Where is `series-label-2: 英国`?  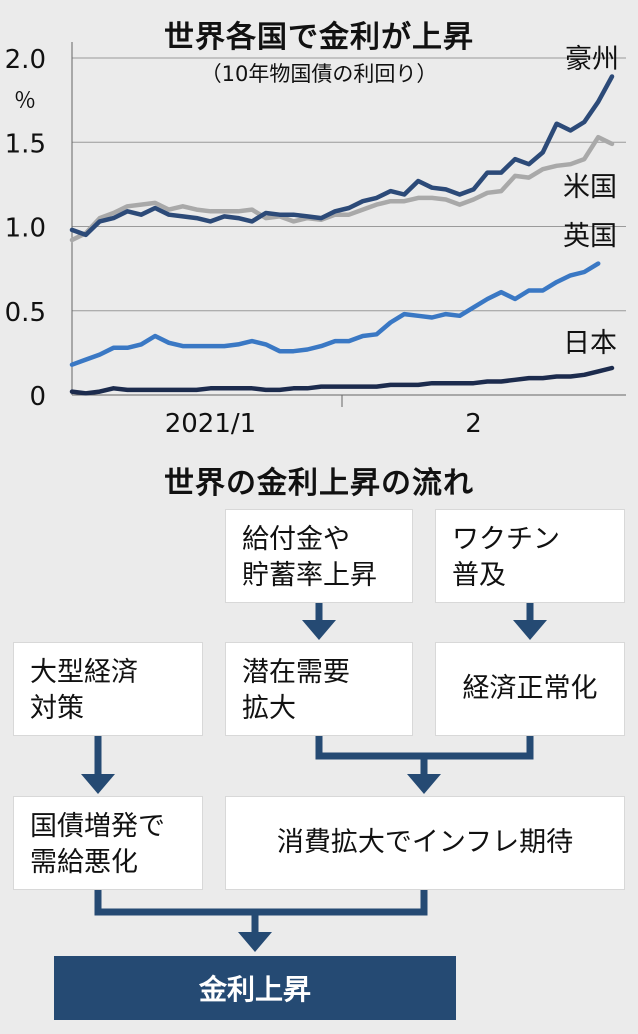
series-label-2: 英国 is located at coordinates (590, 236).